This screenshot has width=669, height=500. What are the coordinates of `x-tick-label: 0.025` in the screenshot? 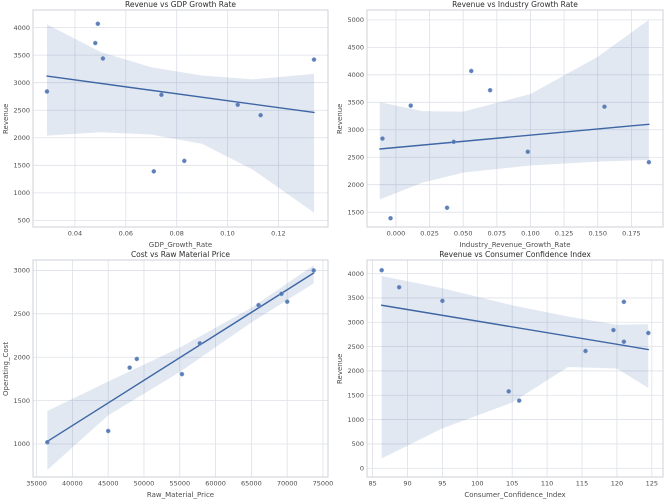 It's located at (429, 234).